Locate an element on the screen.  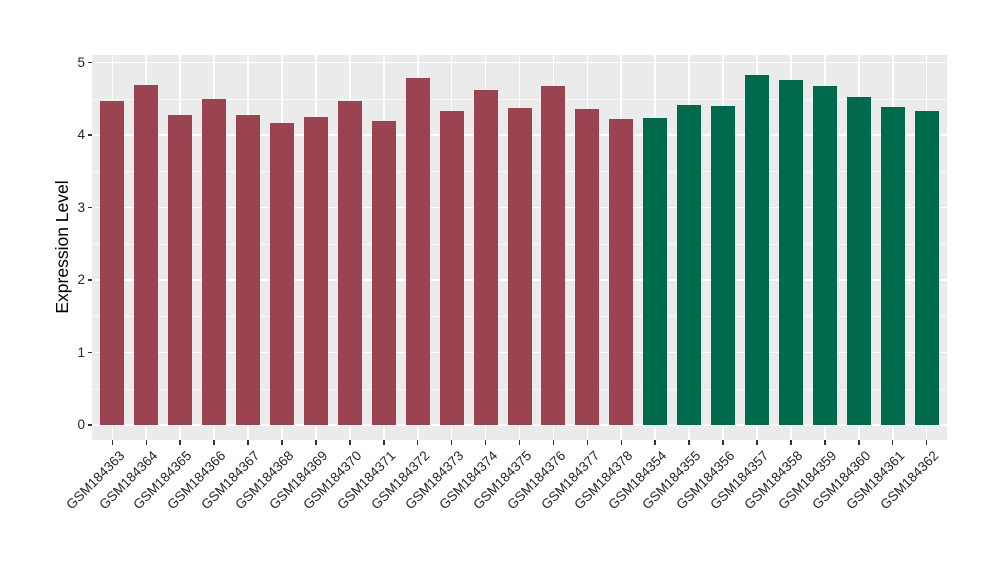
bar-GSM184361 is located at coordinates (892, 265).